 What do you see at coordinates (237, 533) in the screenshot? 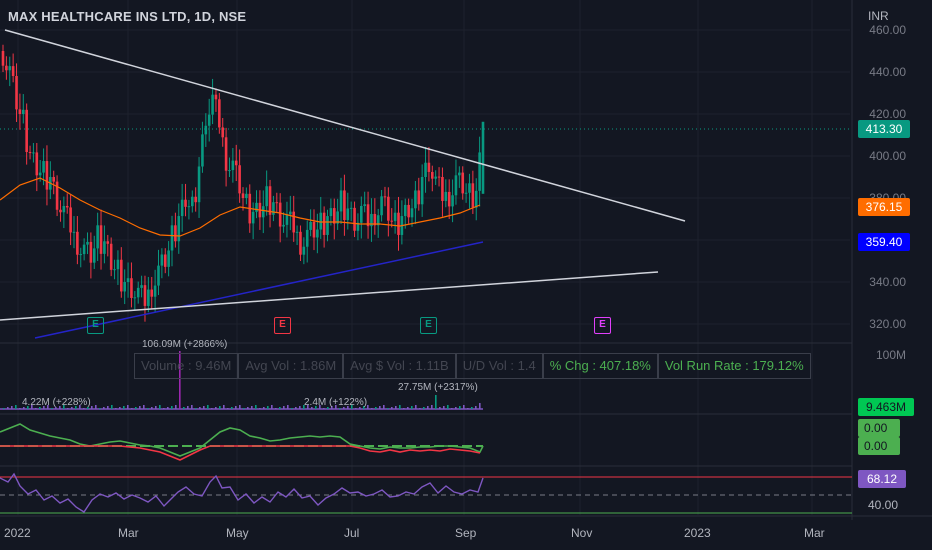
I see `time-axis-label: May` at bounding box center [237, 533].